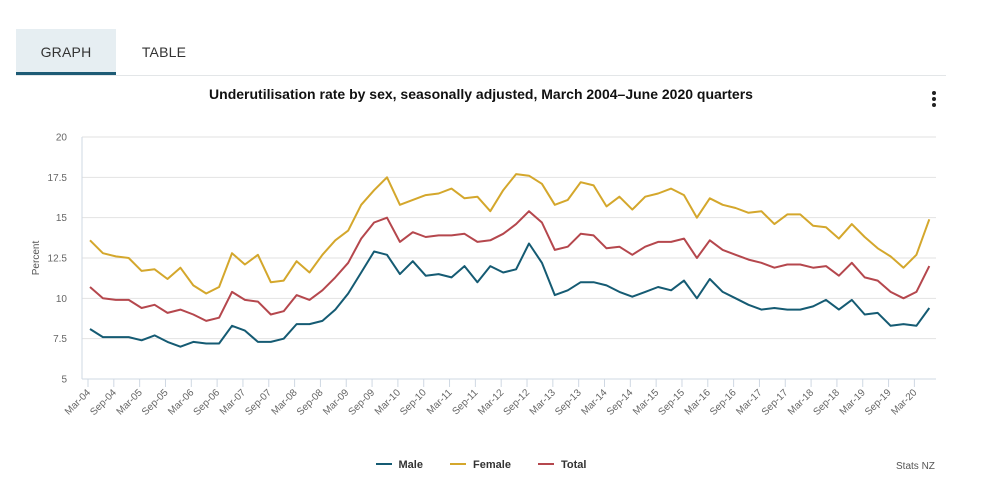 The width and height of the screenshot is (995, 498). I want to click on legend-item-female: Female, so click(480, 465).